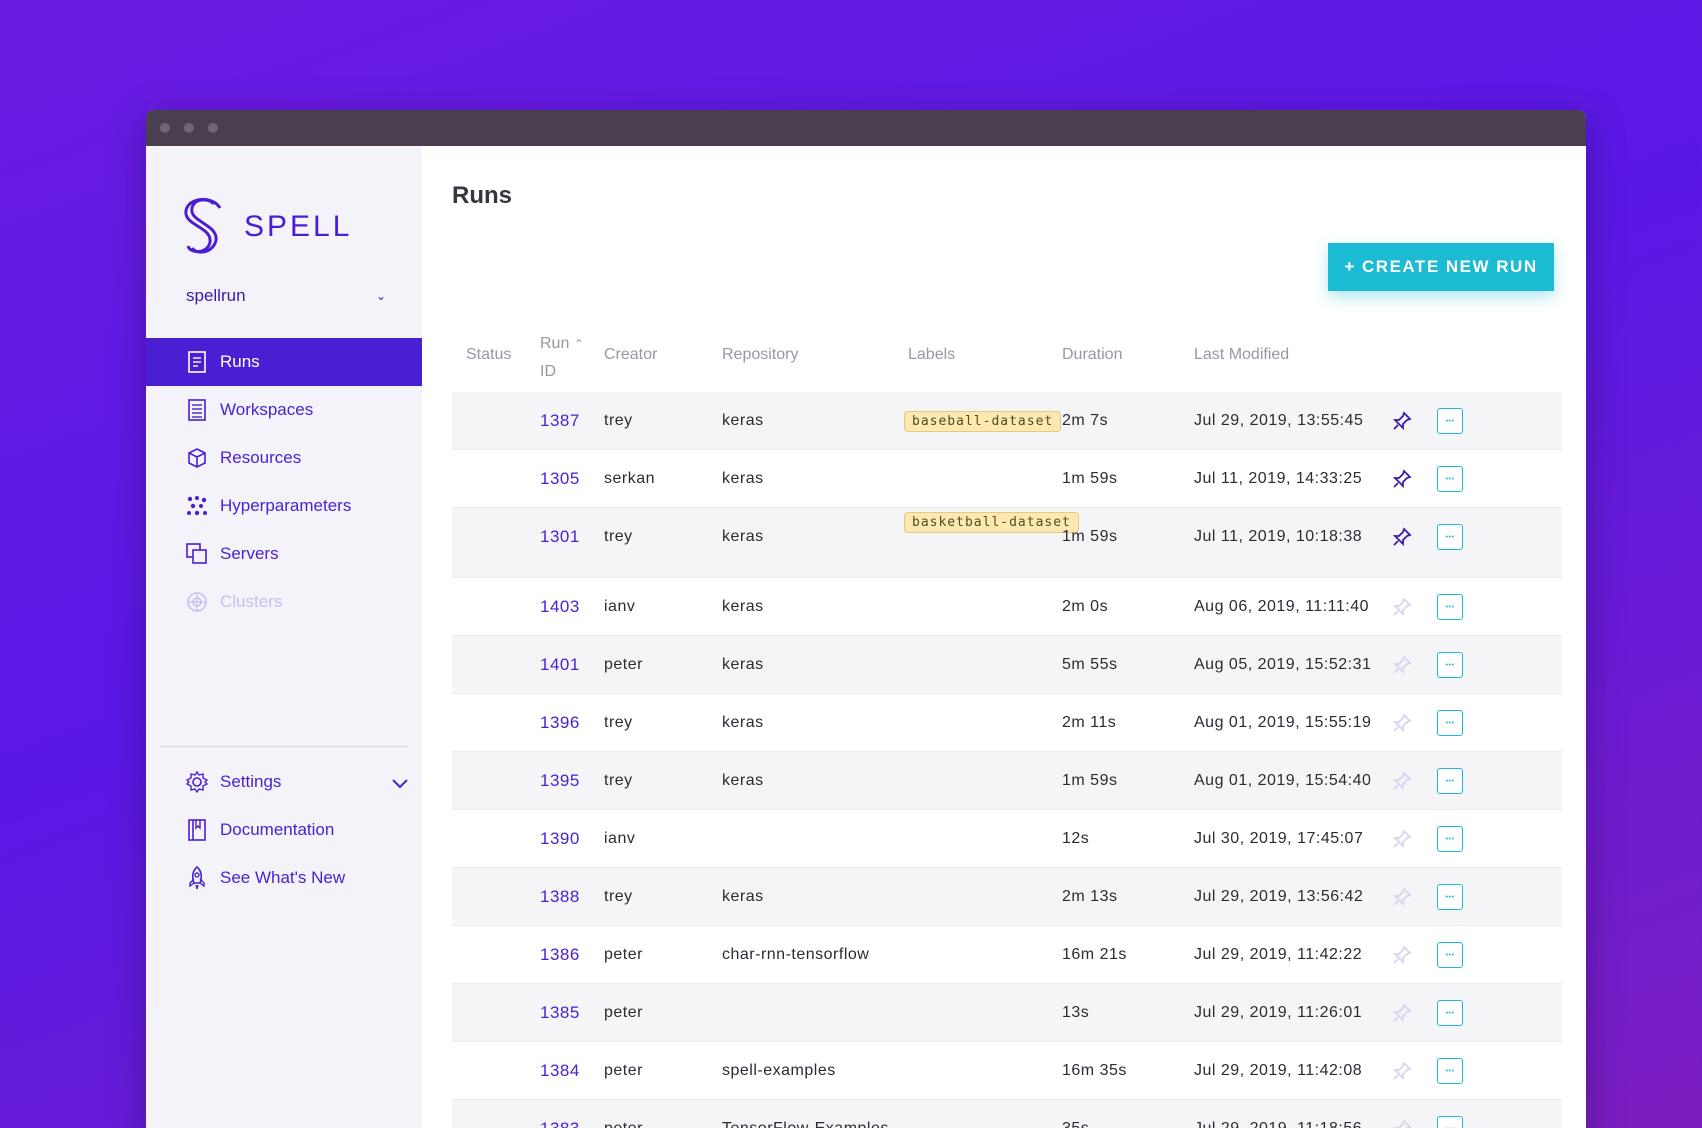 The width and height of the screenshot is (1702, 1128). I want to click on column-header-run-id: Run ⌃ ID, so click(562, 358).